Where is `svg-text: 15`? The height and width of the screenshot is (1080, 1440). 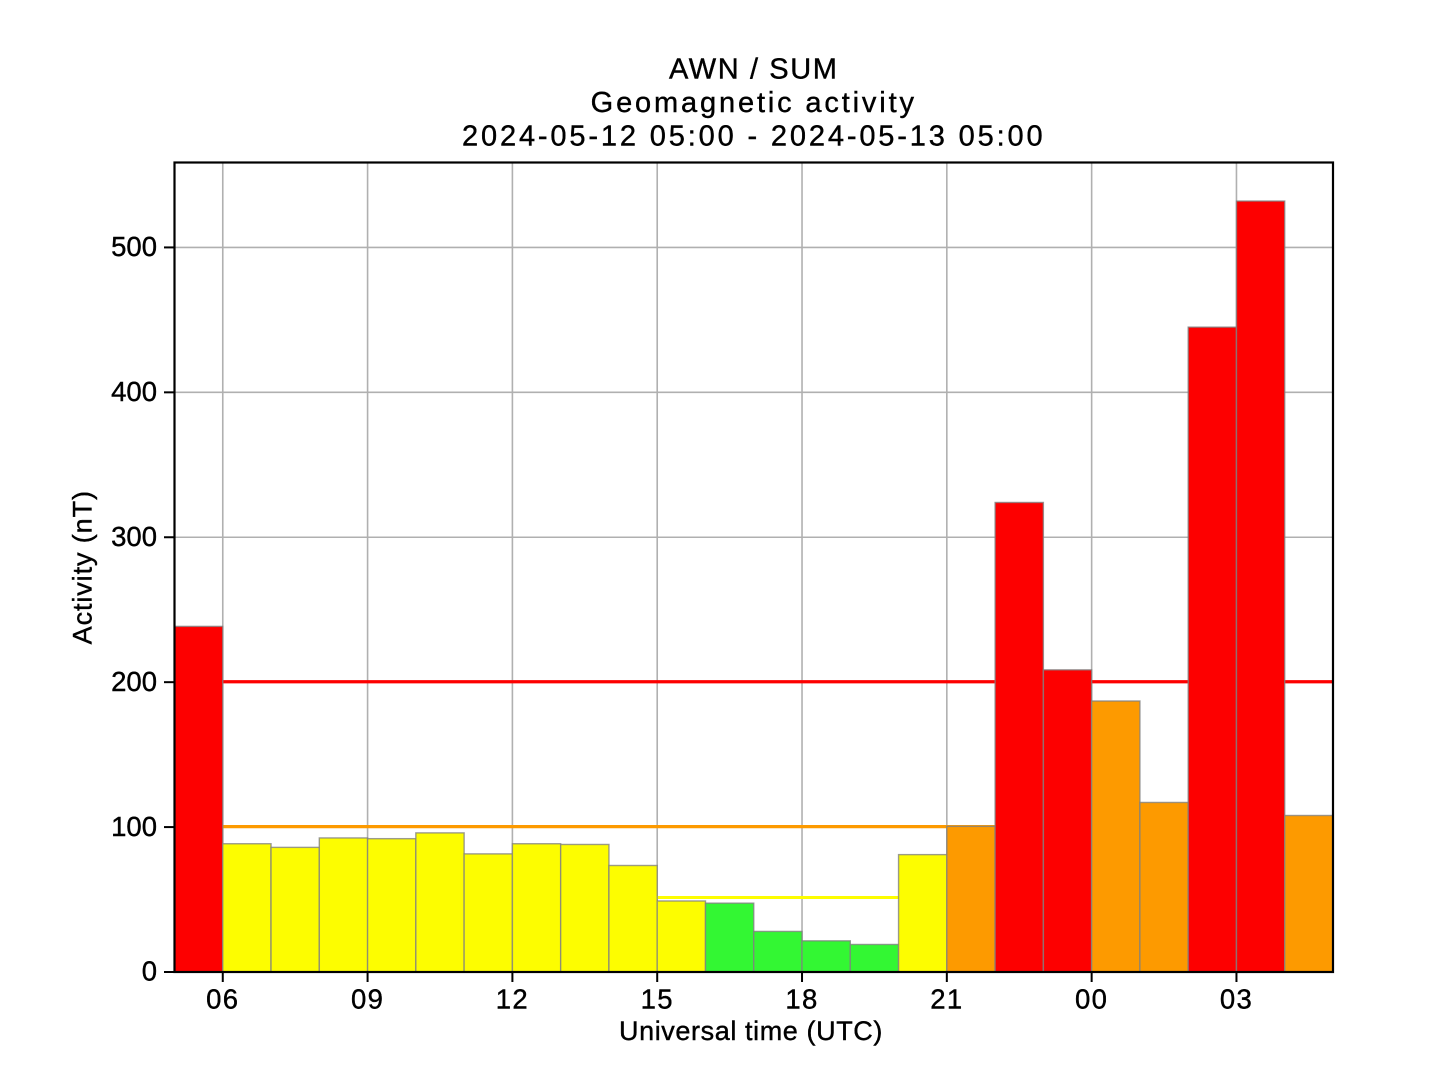
svg-text: 15 is located at coordinates (657, 999).